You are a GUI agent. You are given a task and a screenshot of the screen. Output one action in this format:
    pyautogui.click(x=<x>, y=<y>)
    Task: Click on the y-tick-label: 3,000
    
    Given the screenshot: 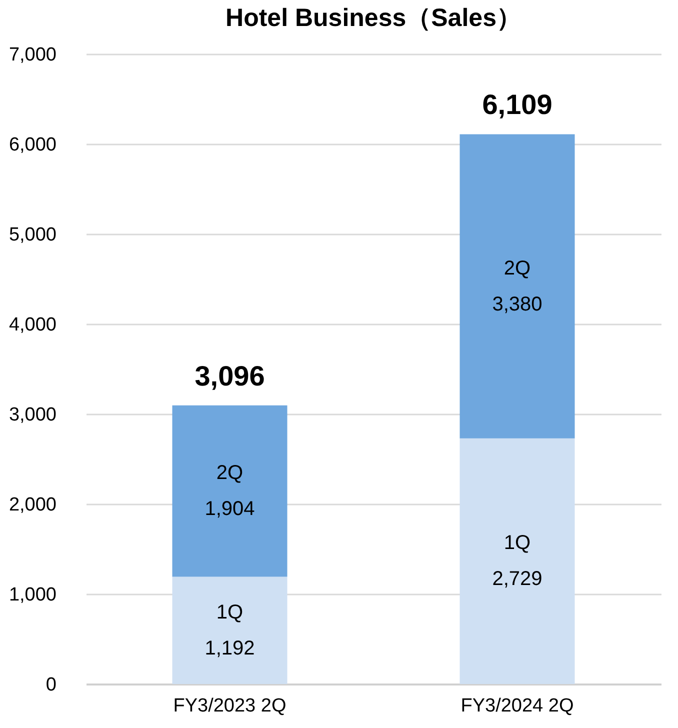 What is the action you would take?
    pyautogui.click(x=32, y=415)
    